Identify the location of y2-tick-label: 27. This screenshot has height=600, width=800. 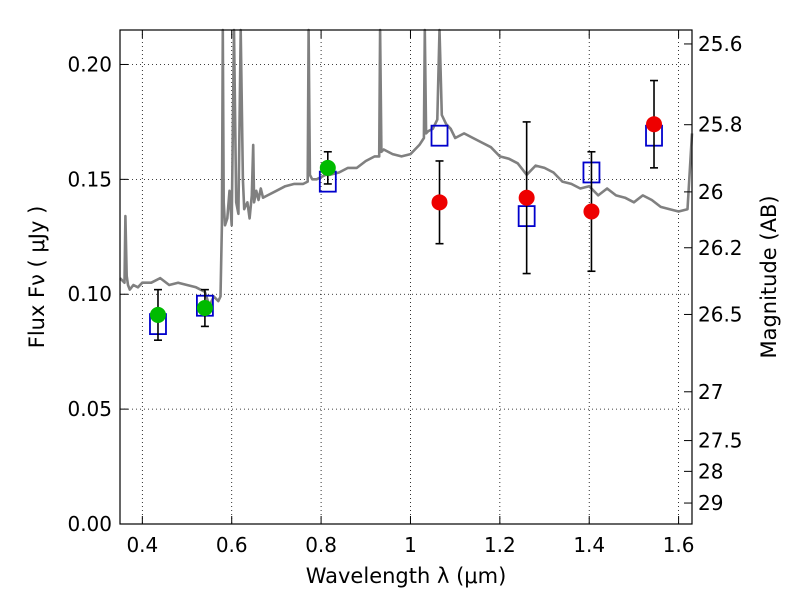
(710, 392).